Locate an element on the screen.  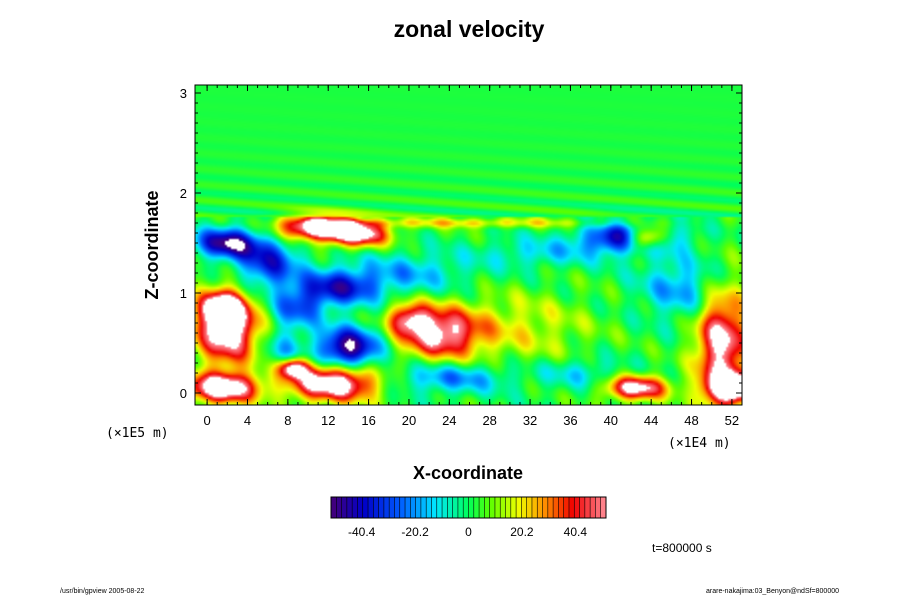
x-tick-label: 36 is located at coordinates (570, 420).